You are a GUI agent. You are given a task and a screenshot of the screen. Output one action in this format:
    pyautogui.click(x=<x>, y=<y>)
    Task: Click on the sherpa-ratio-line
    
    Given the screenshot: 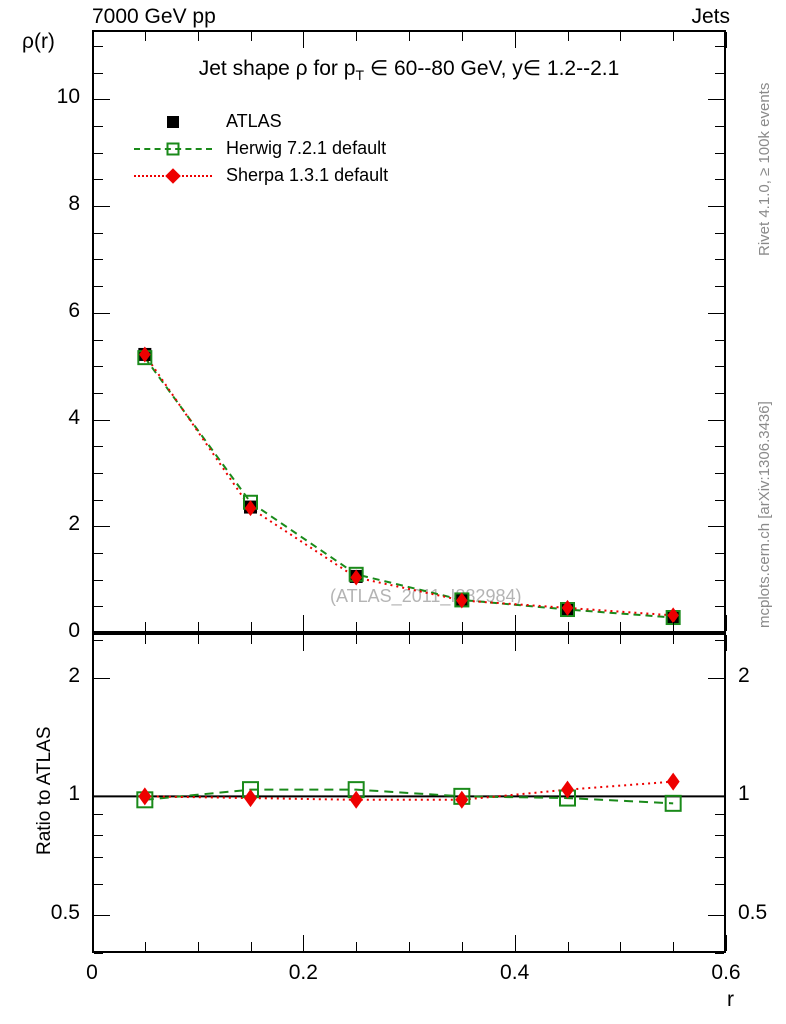 What is the action you would take?
    pyautogui.click(x=409, y=790)
    